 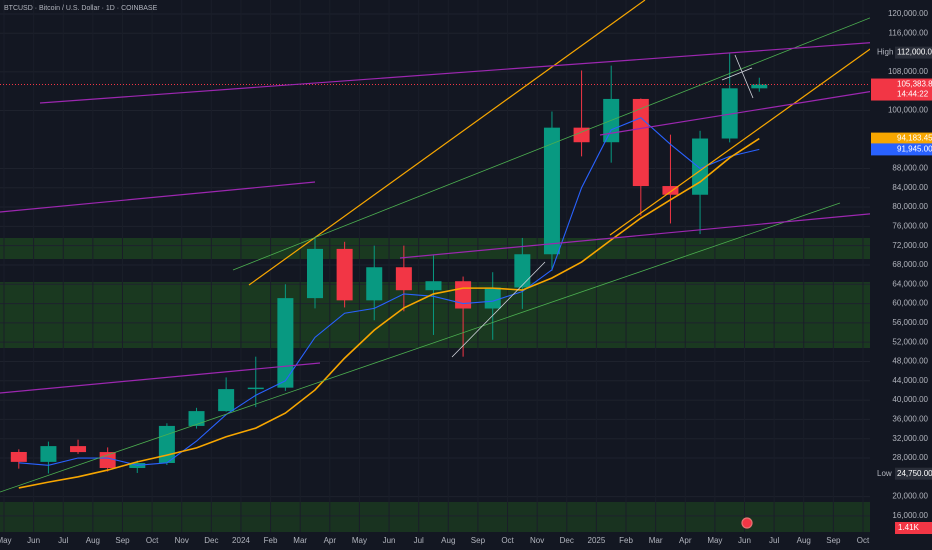 What do you see at coordinates (567, 540) in the screenshot?
I see `x-tick-label: Dec` at bounding box center [567, 540].